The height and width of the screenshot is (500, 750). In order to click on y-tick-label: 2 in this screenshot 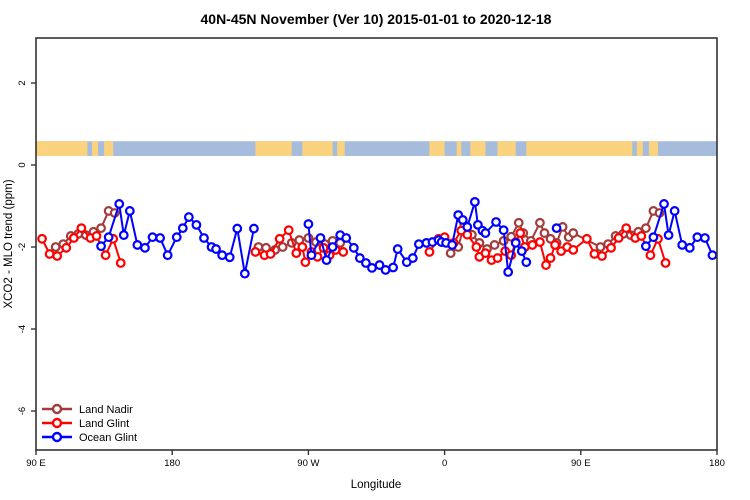, I will do `click(22, 82)`.